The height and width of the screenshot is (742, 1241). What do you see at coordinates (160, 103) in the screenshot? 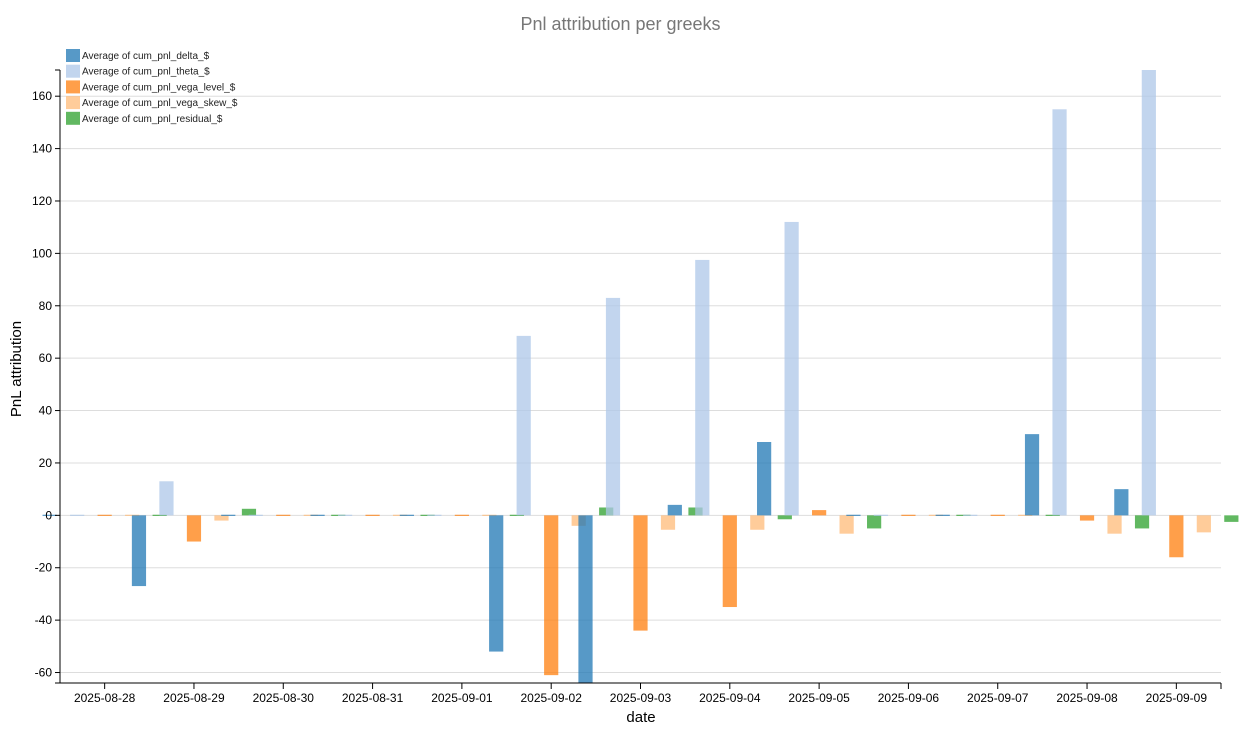
I see `legend-label: Average of cum_pnl_vega_skew_$` at bounding box center [160, 103].